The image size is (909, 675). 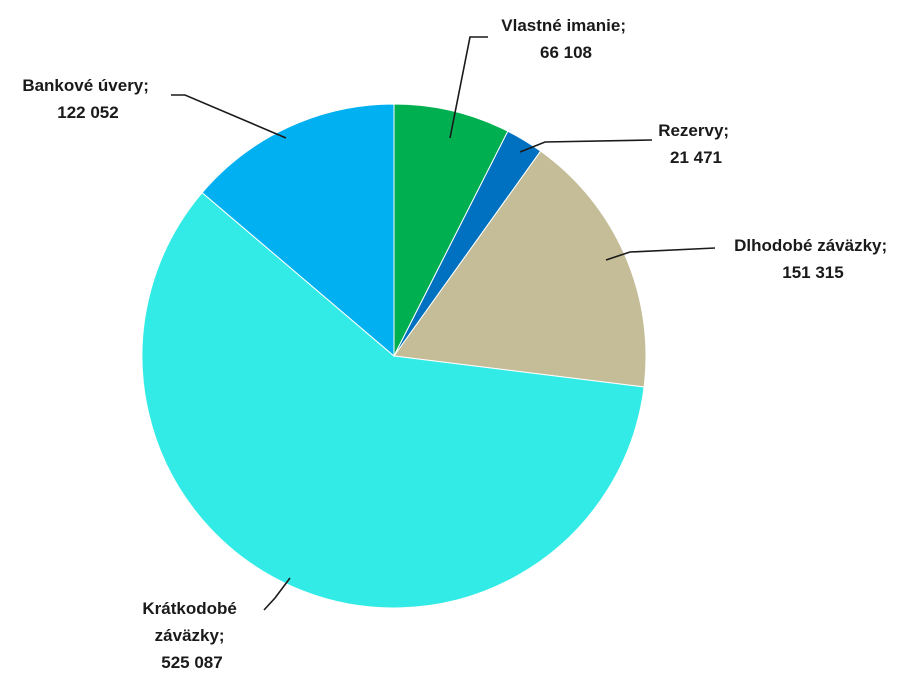 What do you see at coordinates (191, 662) in the screenshot?
I see `label-line: 525 087` at bounding box center [191, 662].